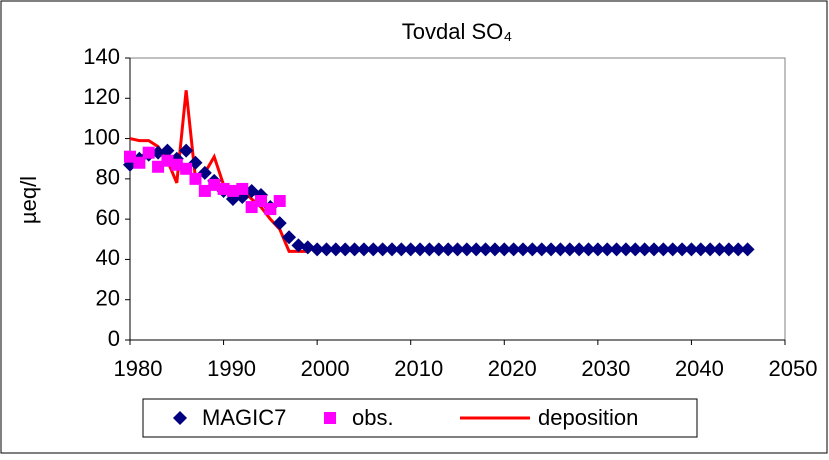 The height and width of the screenshot is (460, 829). Describe the element at coordinates (699, 368) in the screenshot. I see `x-tick-label: 2040` at that location.